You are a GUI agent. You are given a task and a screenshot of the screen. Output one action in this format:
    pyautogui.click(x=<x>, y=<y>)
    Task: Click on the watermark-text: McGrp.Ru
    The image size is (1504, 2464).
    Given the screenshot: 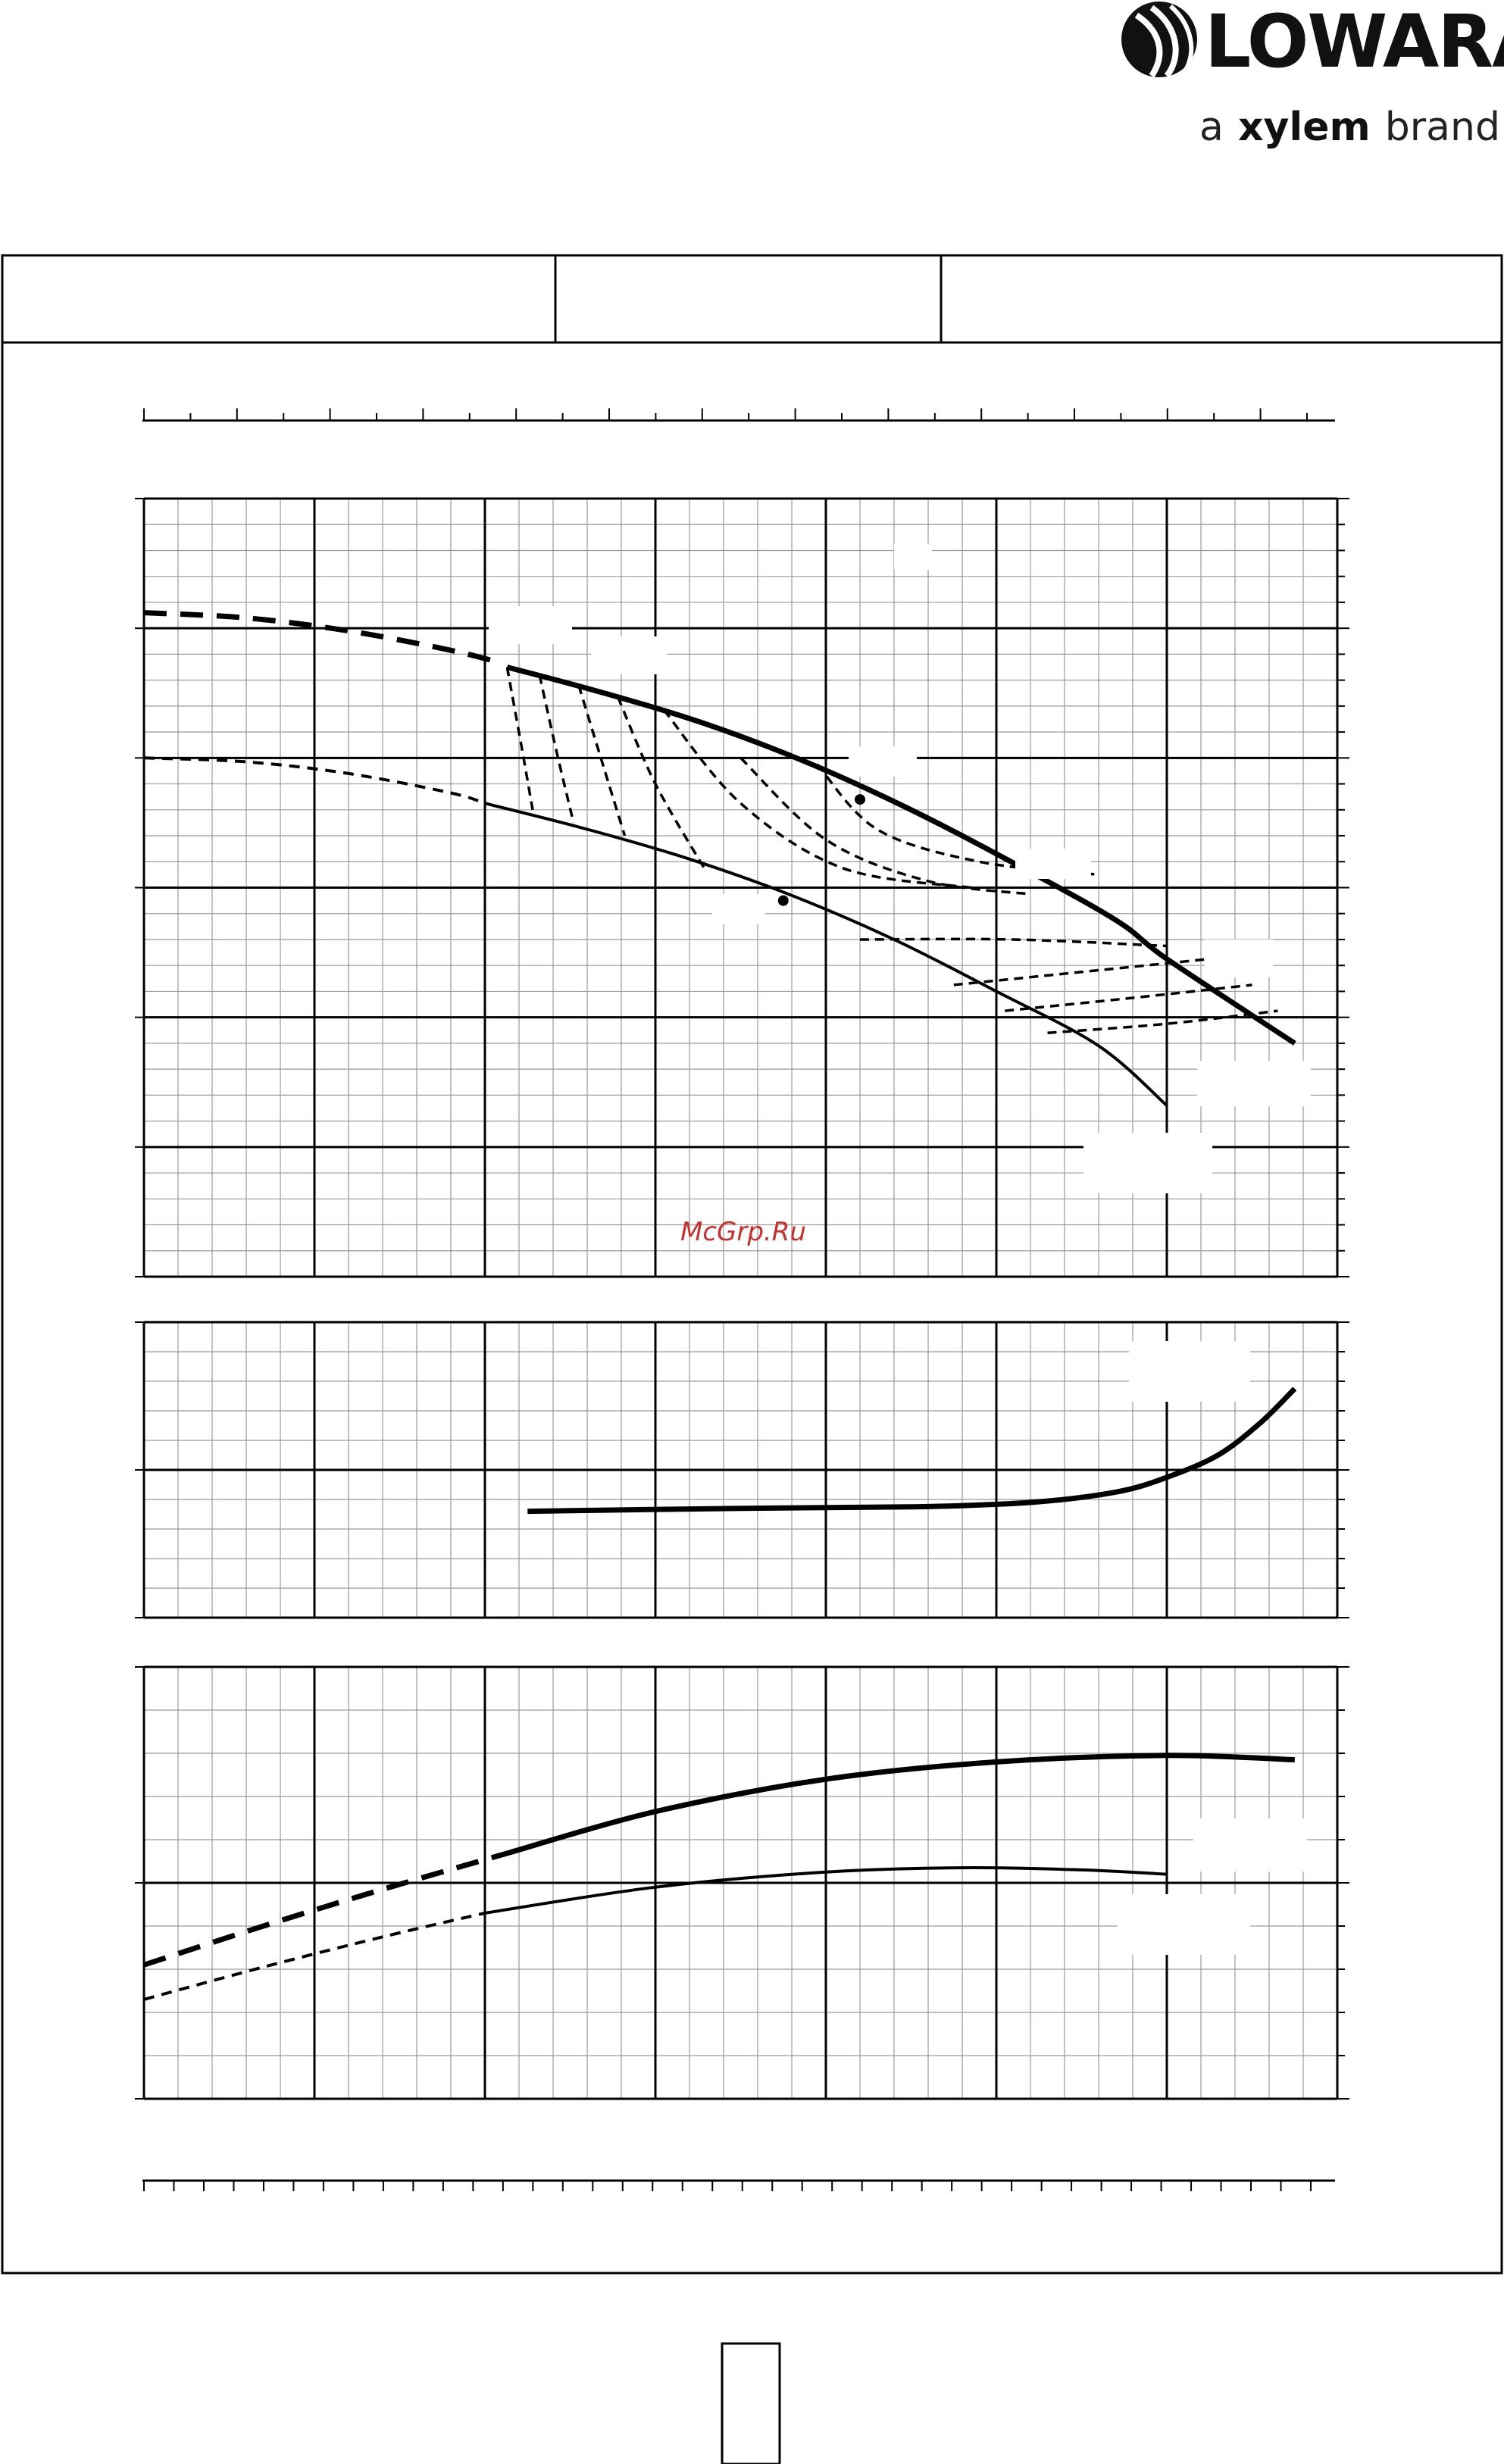 What is the action you would take?
    pyautogui.click(x=743, y=1232)
    